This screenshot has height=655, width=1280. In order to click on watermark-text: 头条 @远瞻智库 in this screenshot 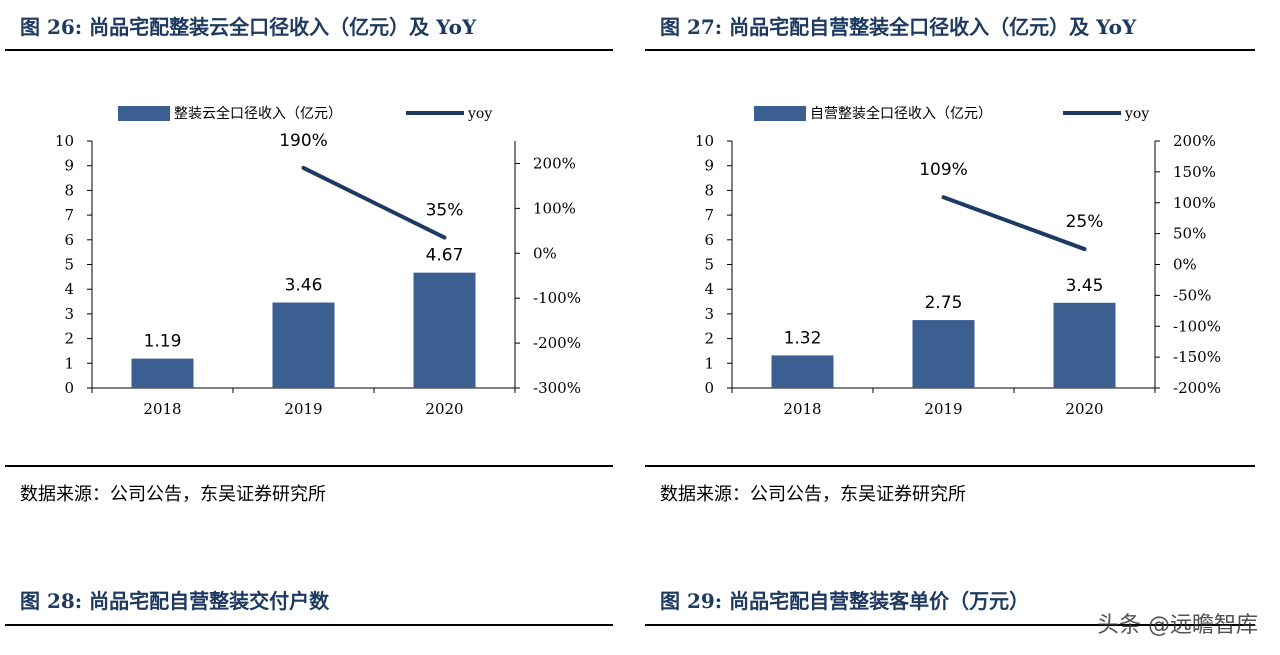, I will do `click(1177, 625)`.